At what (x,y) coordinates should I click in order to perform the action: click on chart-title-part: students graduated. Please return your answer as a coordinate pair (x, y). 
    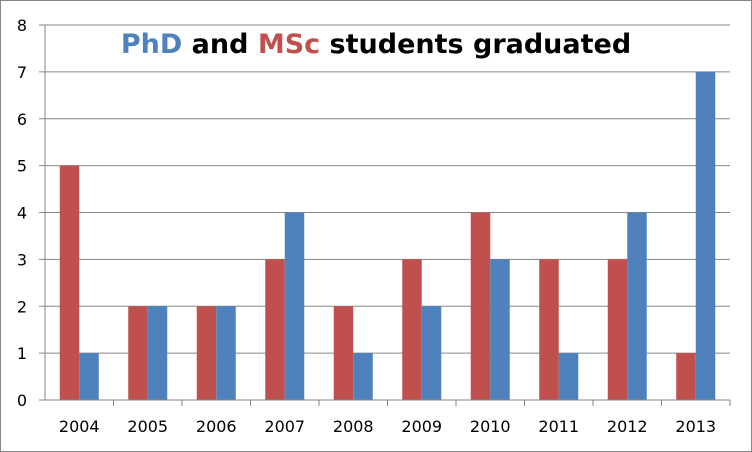
    Looking at the image, I should click on (475, 44).